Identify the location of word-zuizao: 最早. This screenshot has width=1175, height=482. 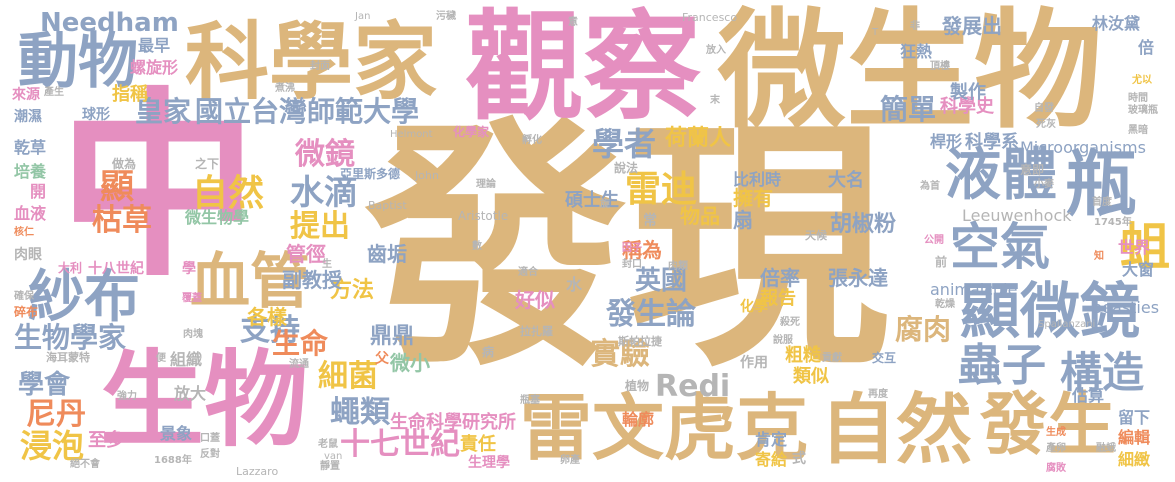
(154, 45).